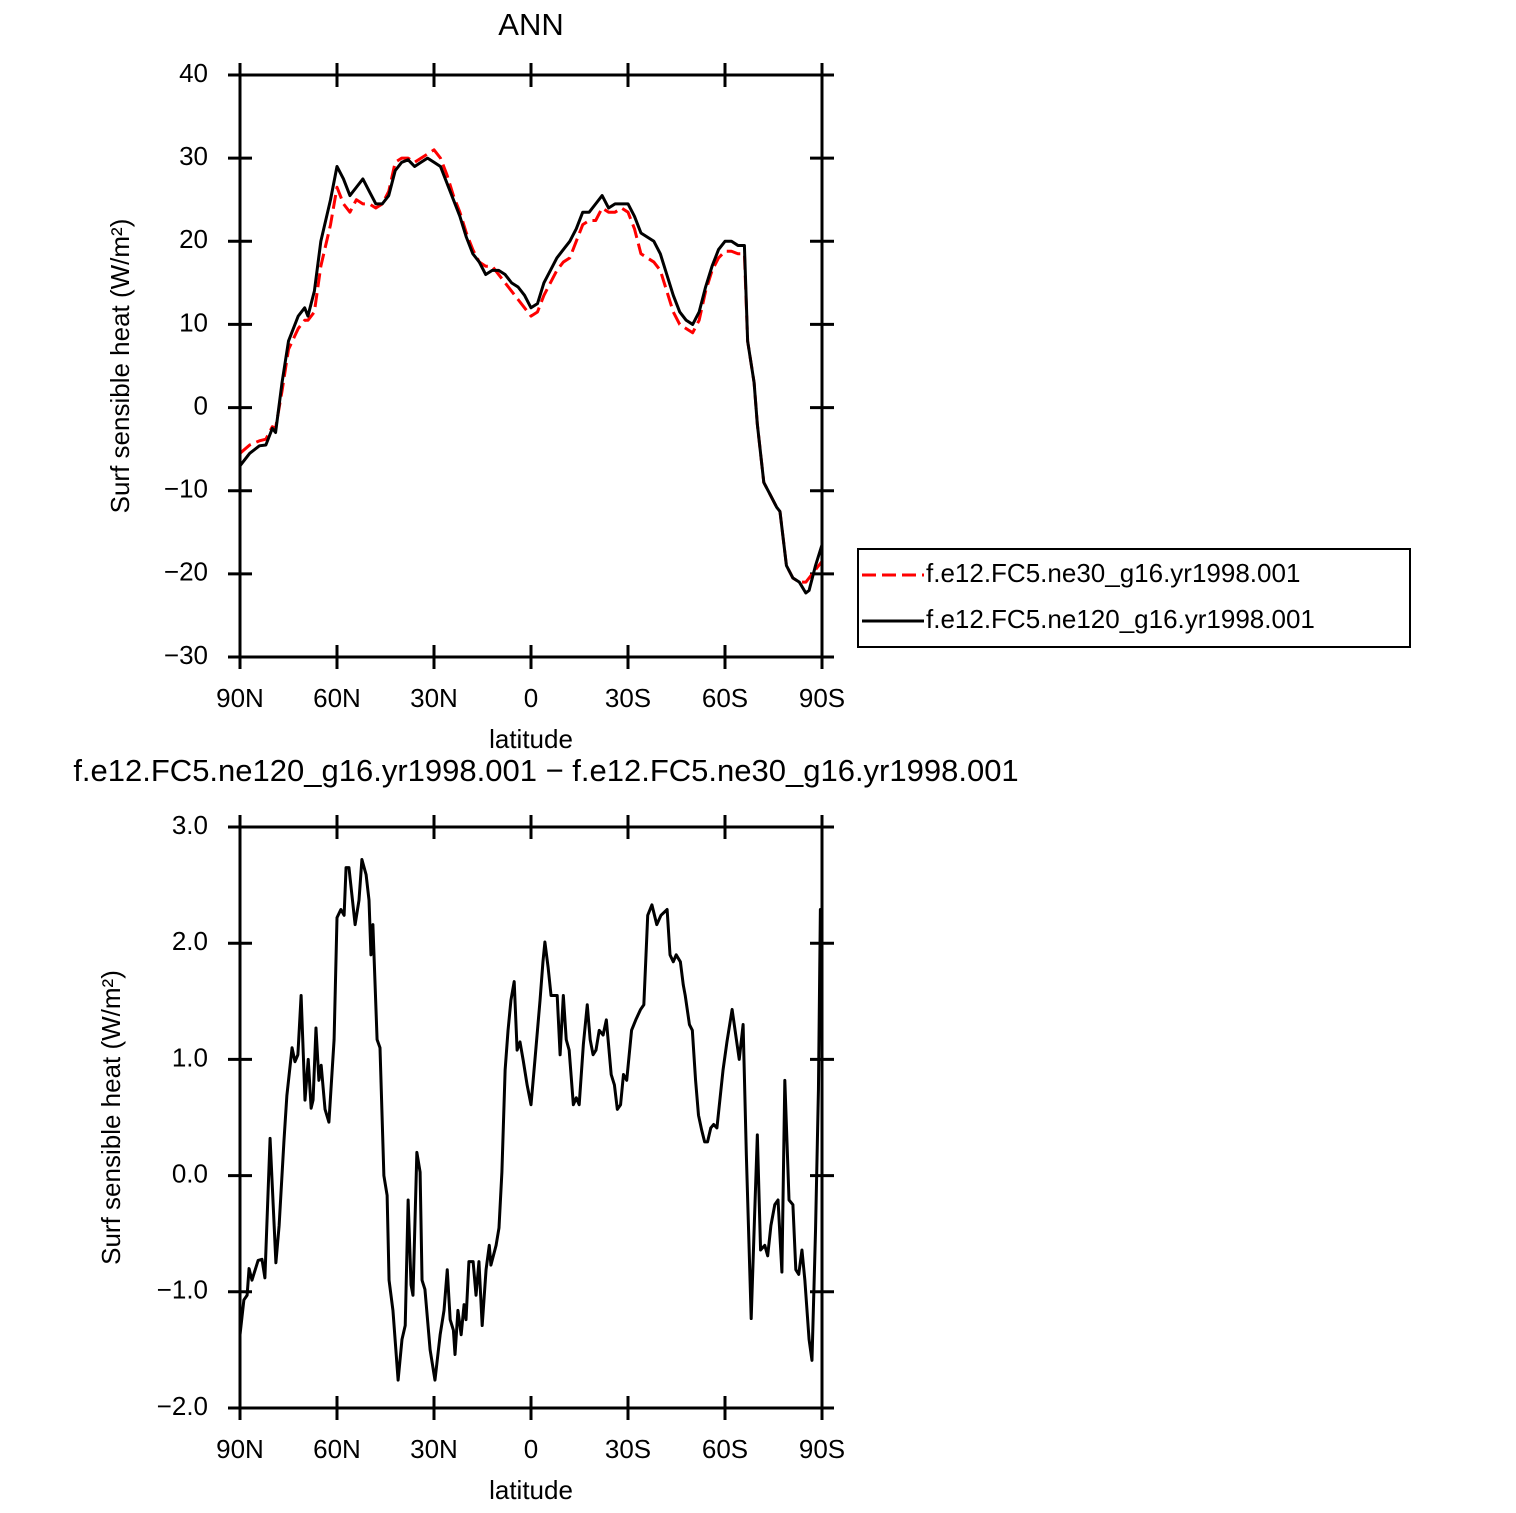  I want to click on chart-title: ANN, so click(530, 24).